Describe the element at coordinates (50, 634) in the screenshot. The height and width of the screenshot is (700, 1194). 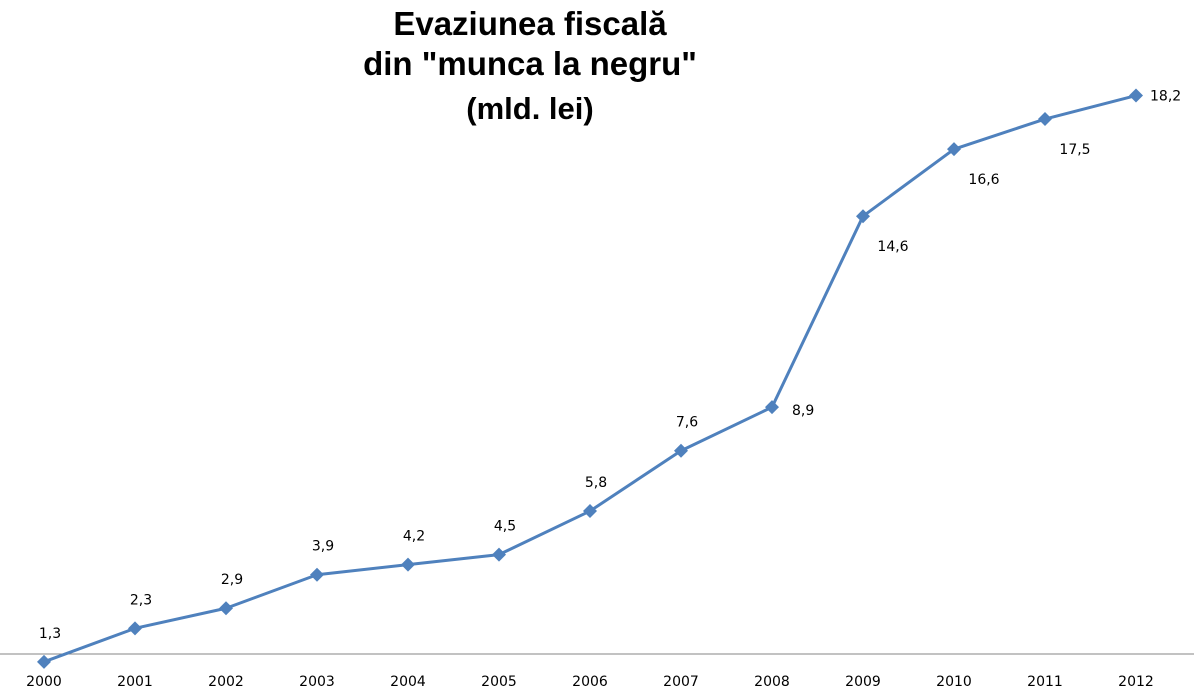
I see `data-label: 1,3` at that location.